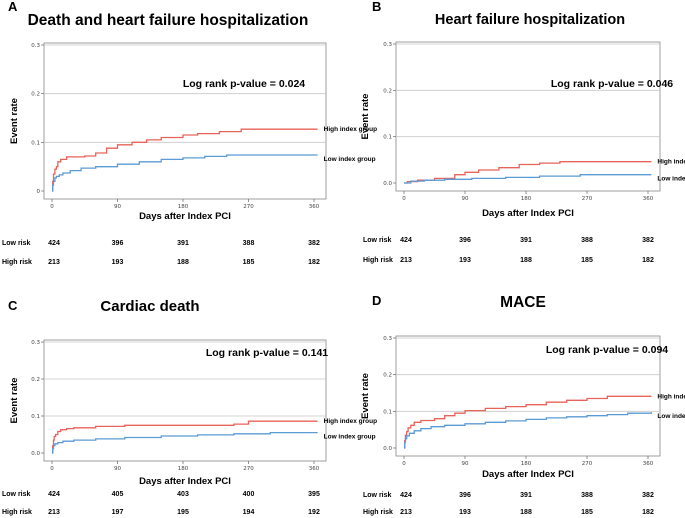 The height and width of the screenshot is (518, 685). What do you see at coordinates (244, 84) in the screenshot?
I see `log-rank-annotation: Log rank p-value = 0.024` at bounding box center [244, 84].